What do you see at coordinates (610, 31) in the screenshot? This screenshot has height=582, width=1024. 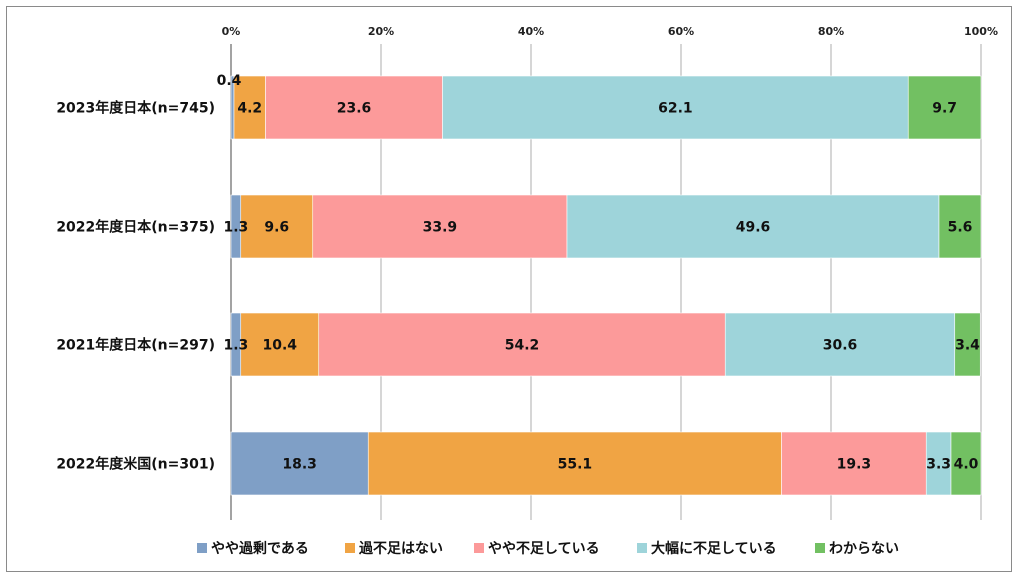 I see `x-tick-labels: 0% 20% 40% 60% 80% 100%` at bounding box center [610, 31].